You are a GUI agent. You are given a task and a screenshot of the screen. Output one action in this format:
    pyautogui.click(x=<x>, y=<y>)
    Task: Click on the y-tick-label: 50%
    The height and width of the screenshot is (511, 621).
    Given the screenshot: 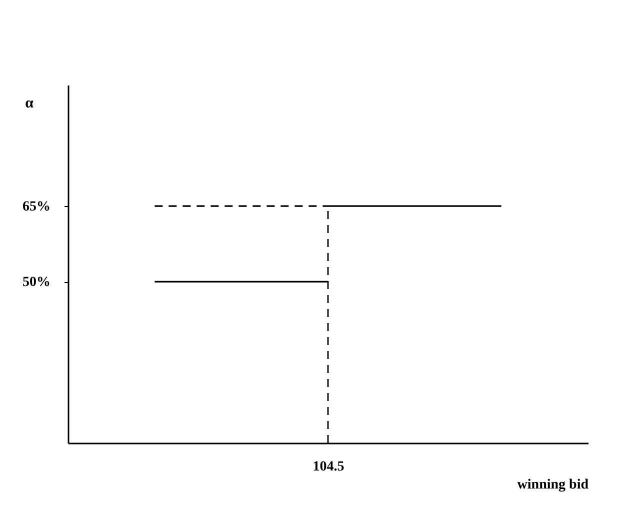 What is the action you would take?
    pyautogui.click(x=36, y=282)
    